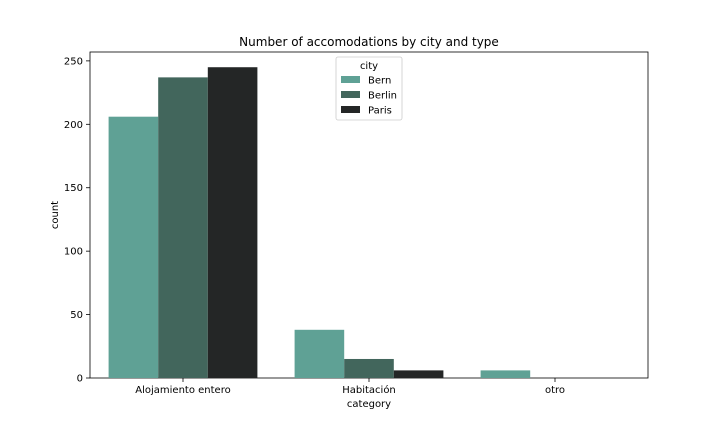  Describe the element at coordinates (350, 79) in the screenshot. I see `legend-swatch-bern` at that location.